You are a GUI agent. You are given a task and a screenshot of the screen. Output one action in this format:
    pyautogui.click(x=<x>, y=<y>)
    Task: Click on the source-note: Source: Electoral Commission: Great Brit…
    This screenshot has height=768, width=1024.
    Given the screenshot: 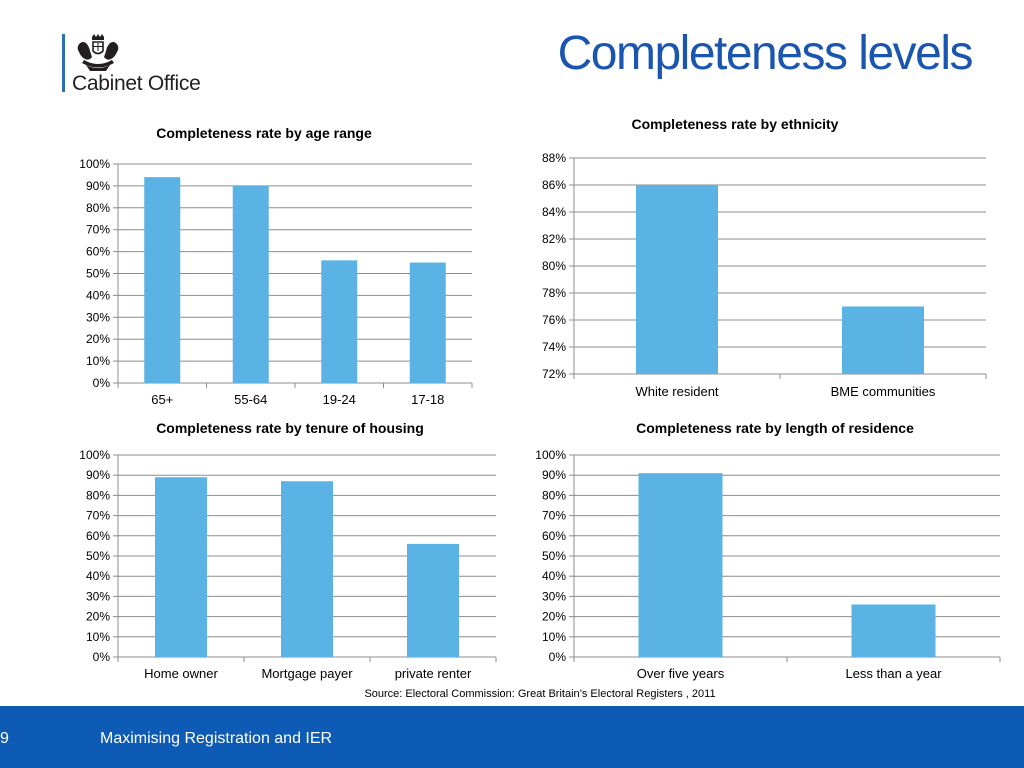 What is the action you would take?
    pyautogui.click(x=540, y=694)
    